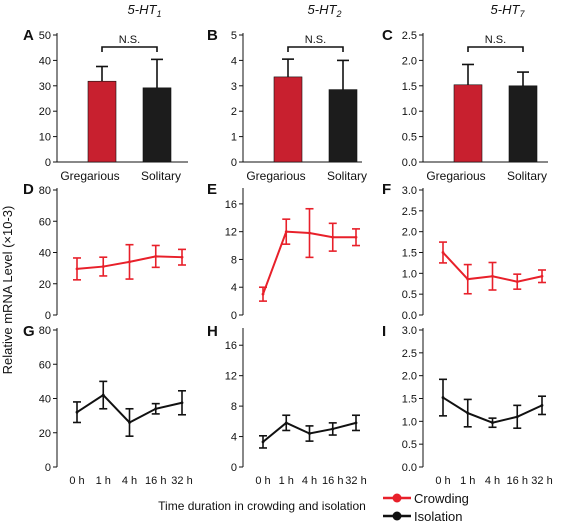 The height and width of the screenshot is (523, 567). What do you see at coordinates (212, 189) in the screenshot?
I see `panel-letter-E: E` at bounding box center [212, 189].